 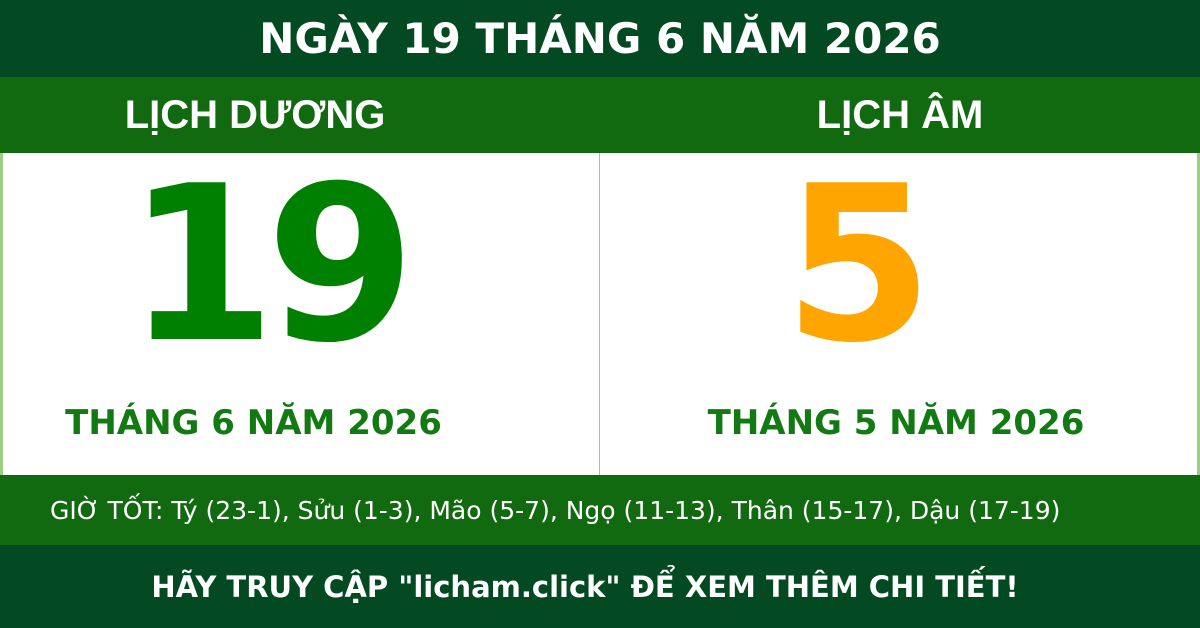 I want to click on lunar-day: 5, so click(x=858, y=264).